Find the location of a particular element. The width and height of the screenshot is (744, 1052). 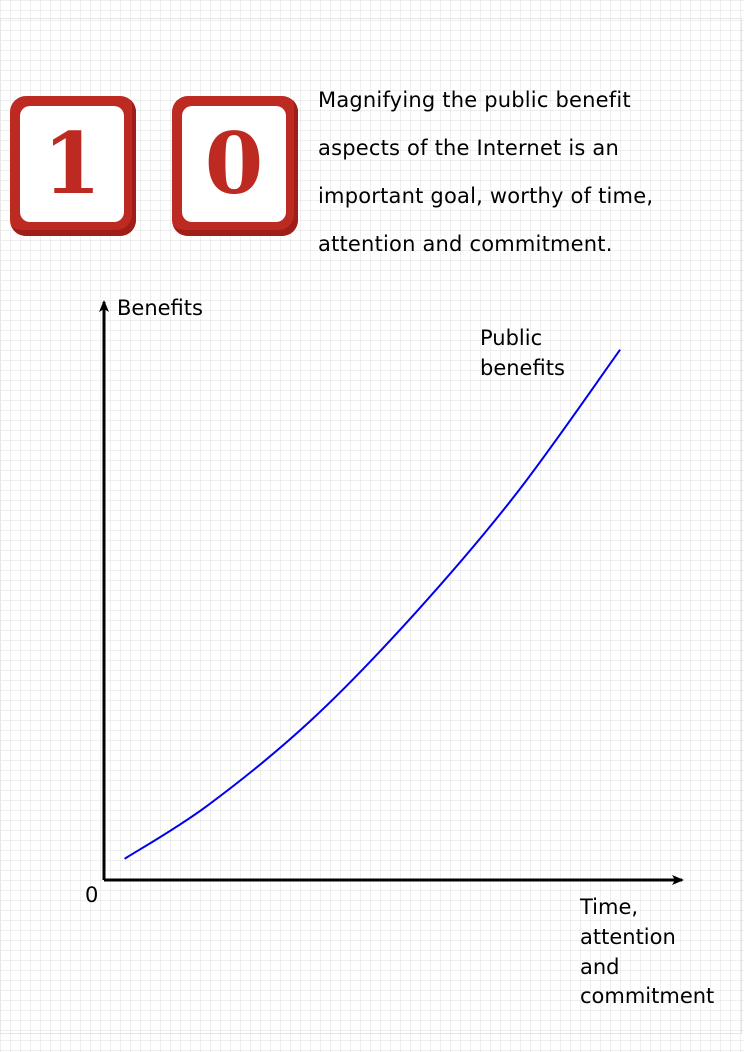

x-axis-label-line-3: and is located at coordinates (600, 967).